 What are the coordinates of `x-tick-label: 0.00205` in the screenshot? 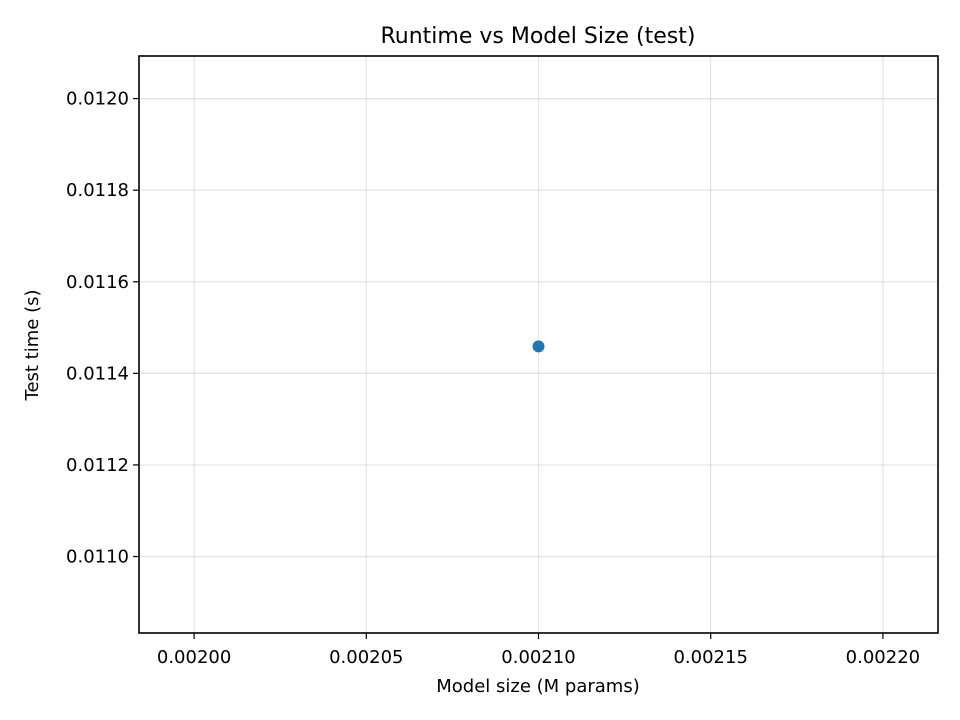 It's located at (366, 657).